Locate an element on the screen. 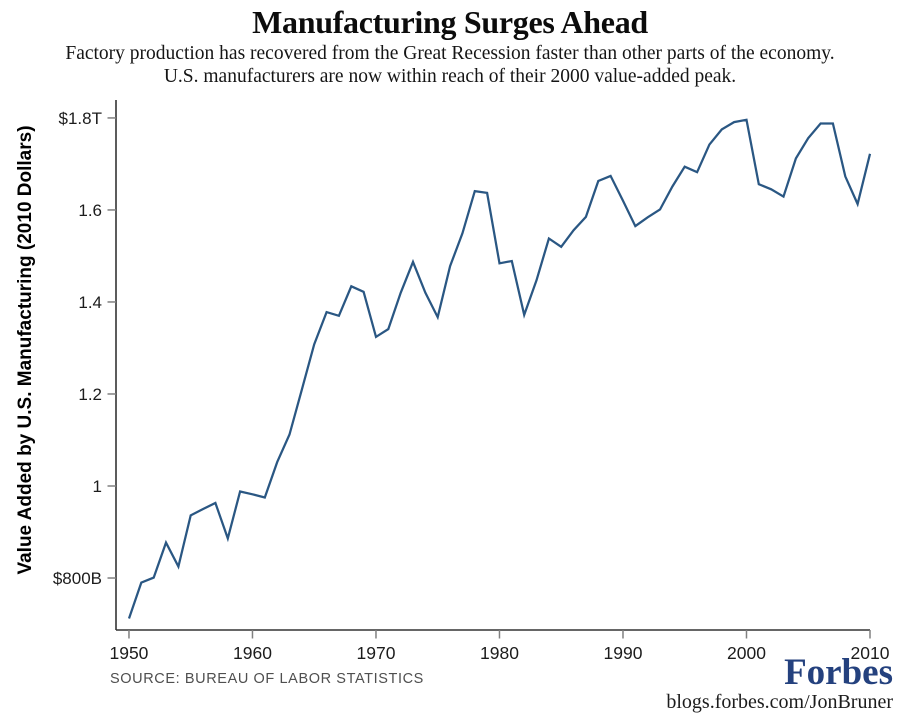  x-tick-label: 1970 is located at coordinates (376, 653).